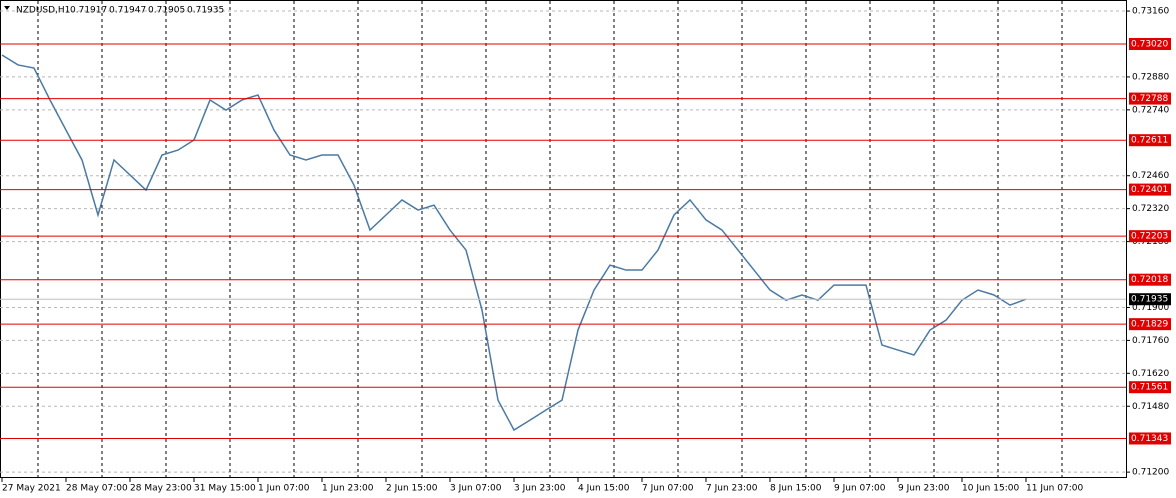 This screenshot has height=498, width=1176. What do you see at coordinates (1150, 473) in the screenshot?
I see `y-tick-label: 0.71200` at bounding box center [1150, 473].